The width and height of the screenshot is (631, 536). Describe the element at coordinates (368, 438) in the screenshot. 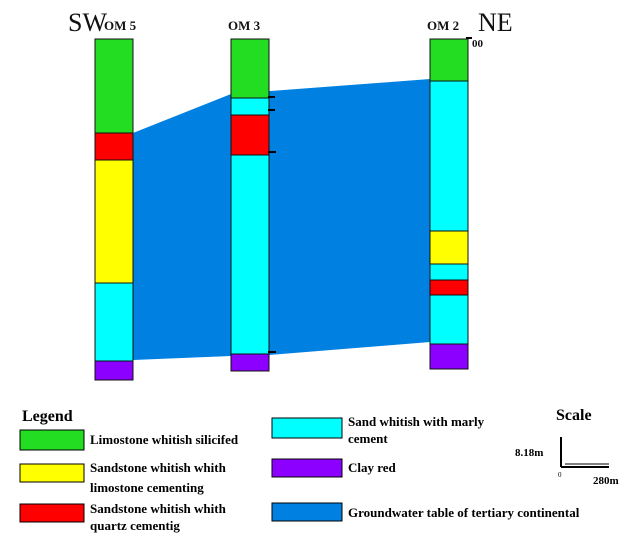

I see `legend-label-sand-2: cement` at that location.